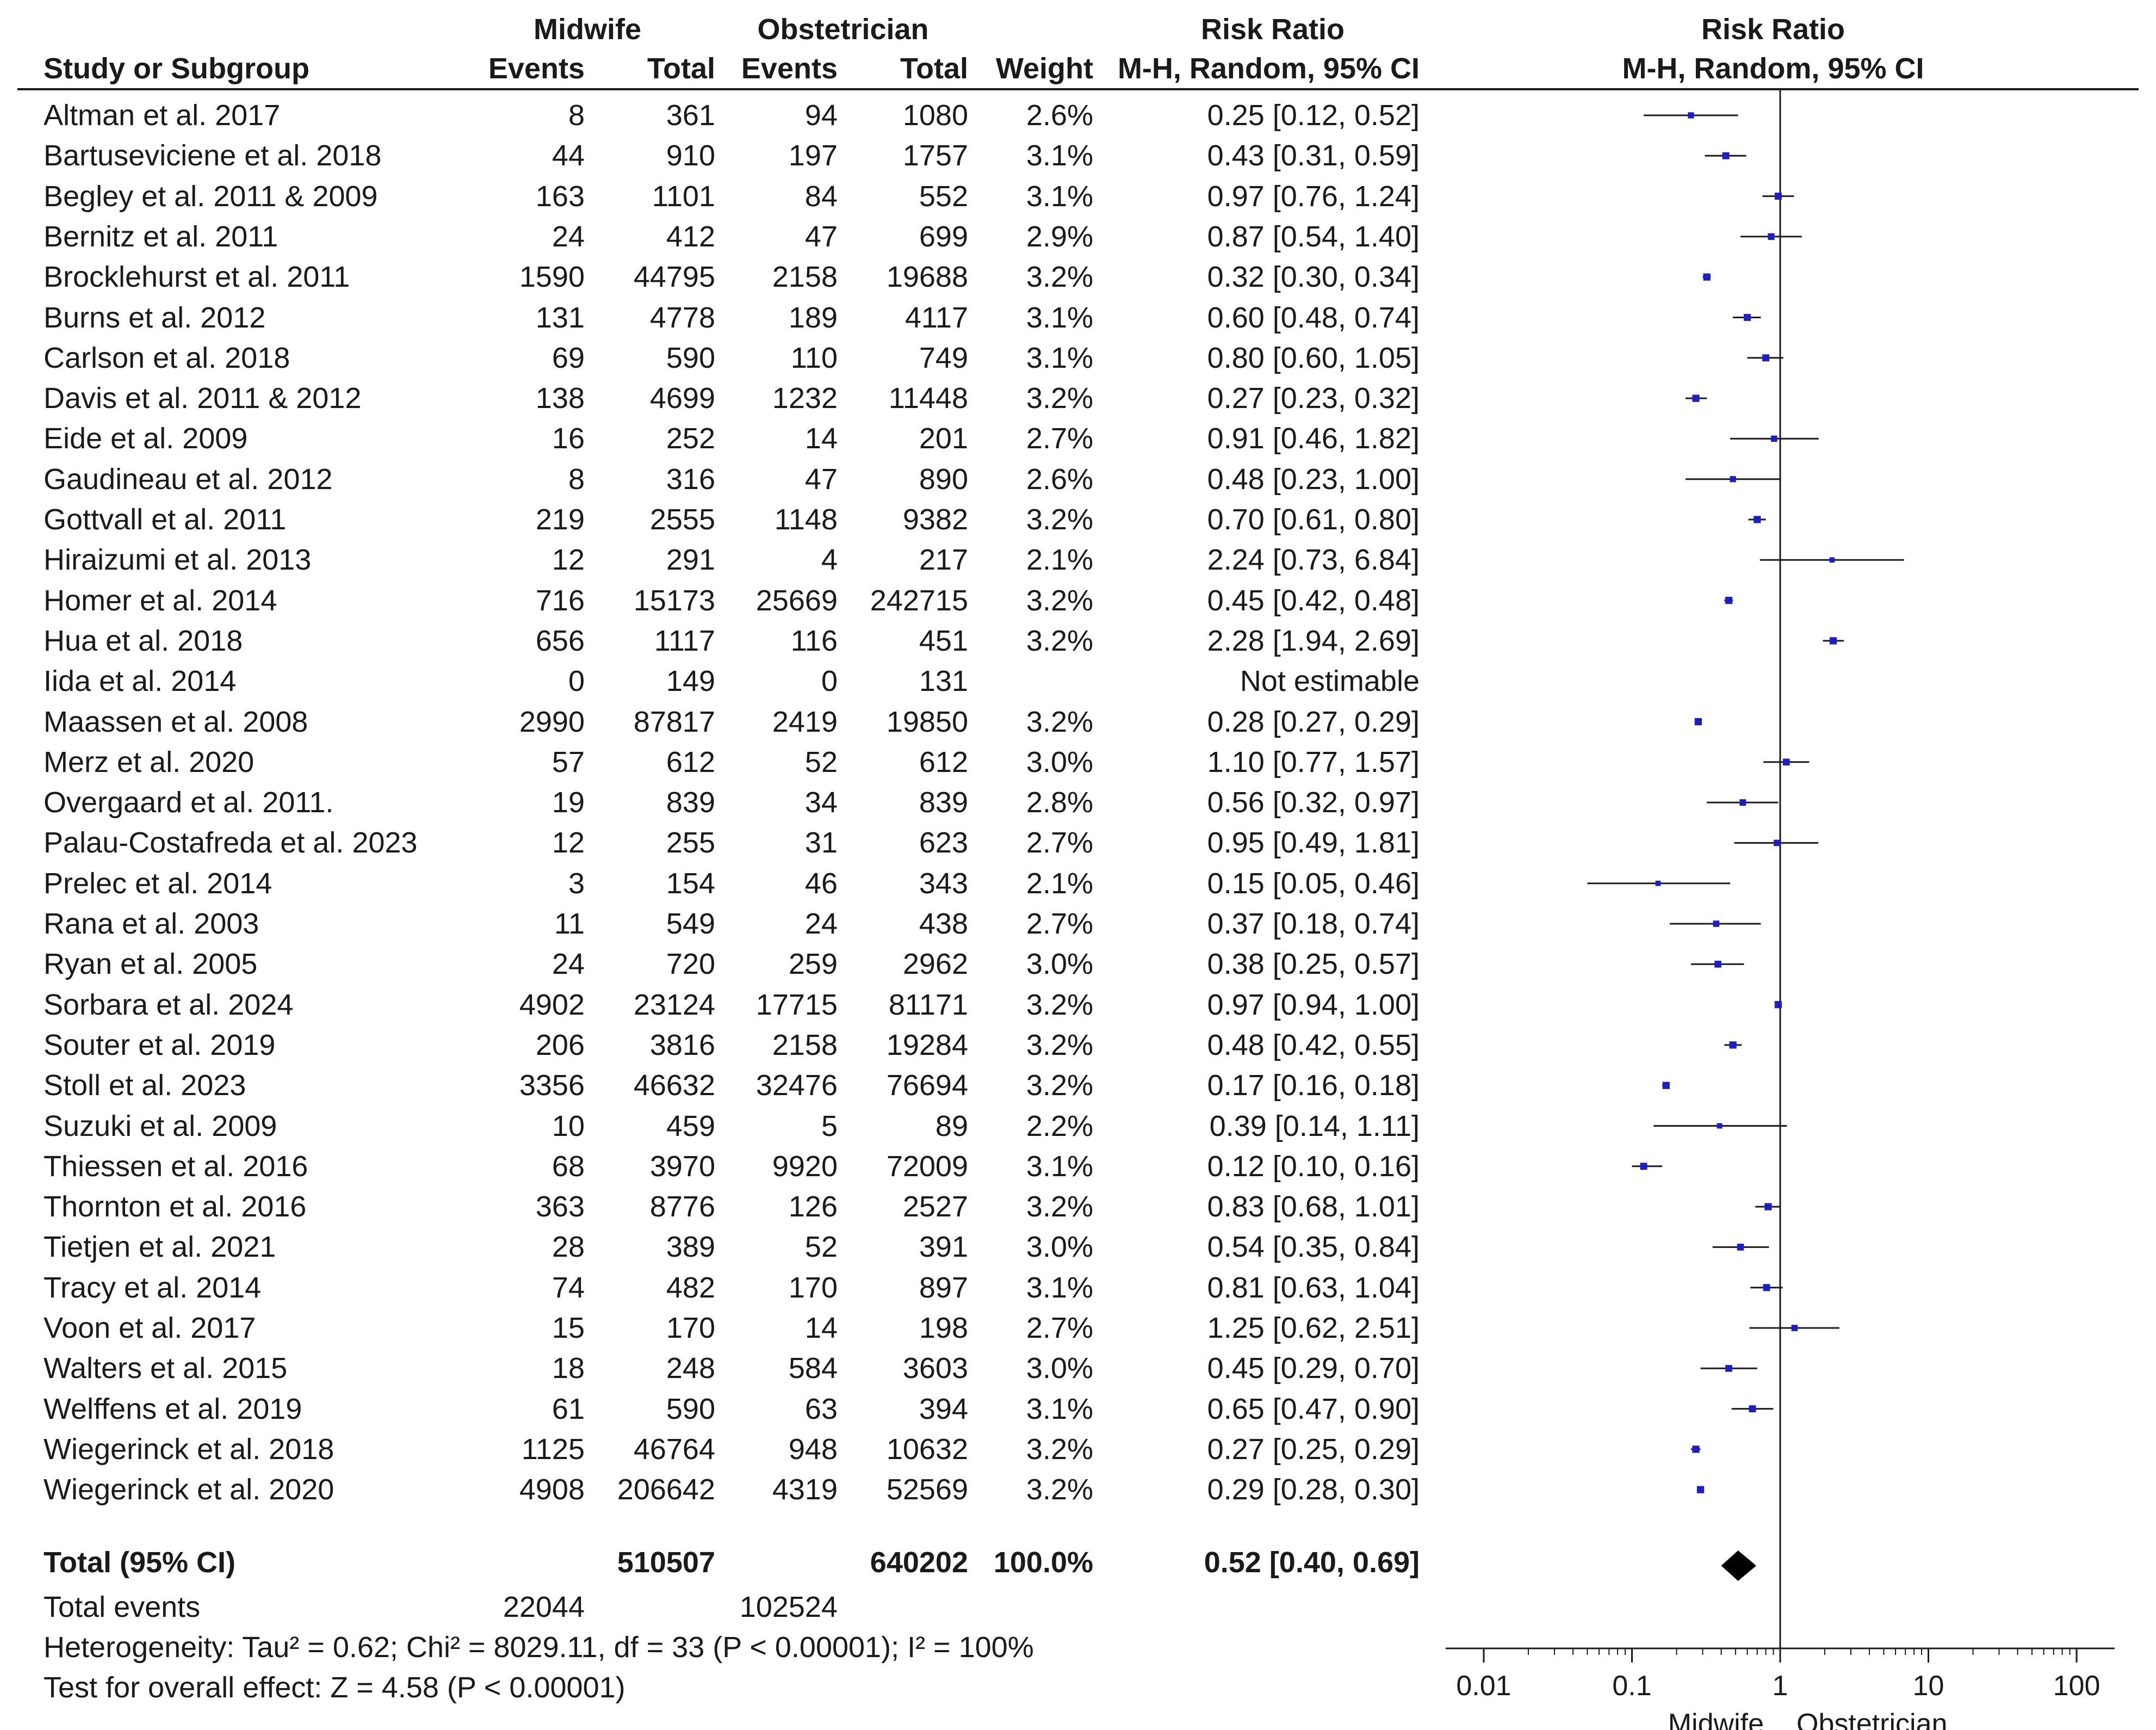  What do you see at coordinates (935, 155) in the screenshot?
I see `obstetrician-total: 1757` at bounding box center [935, 155].